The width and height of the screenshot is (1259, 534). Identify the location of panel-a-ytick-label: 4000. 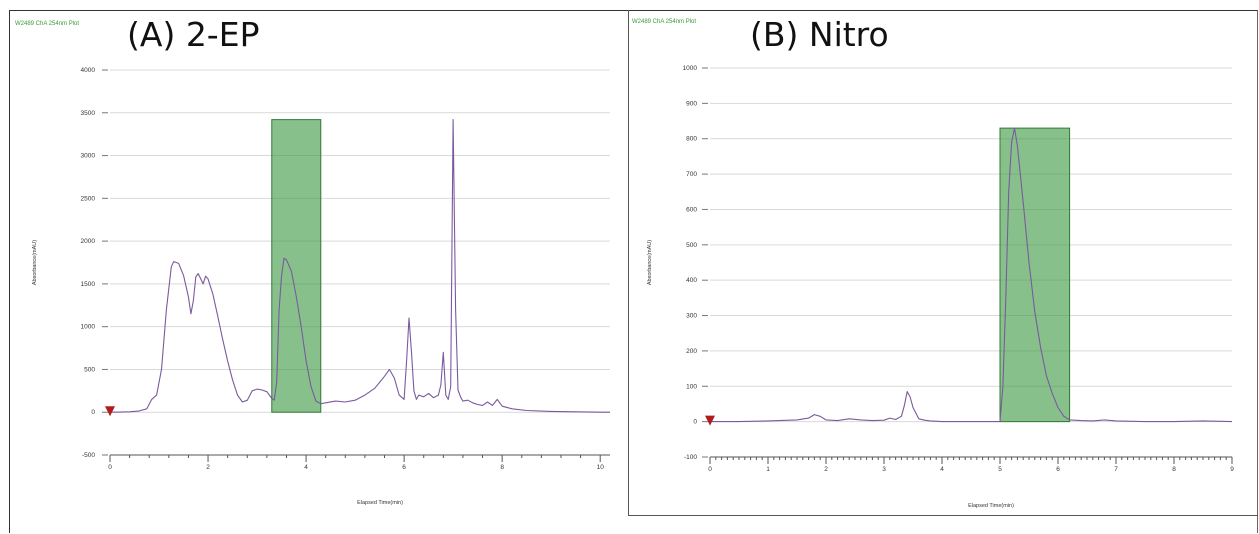
(88, 70).